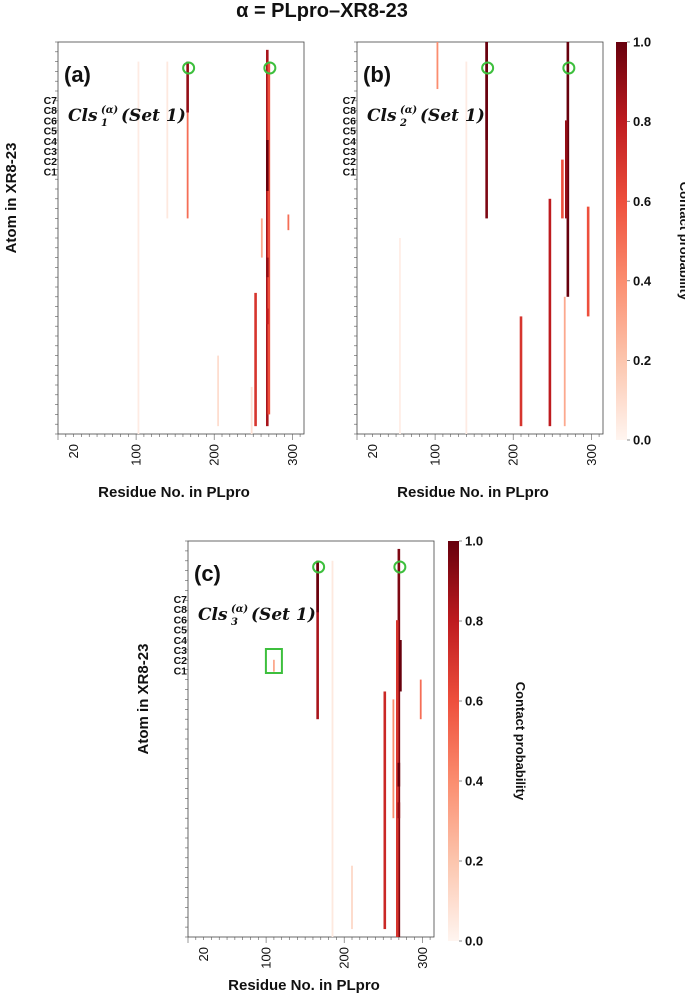  I want to click on cluster-label-sub: 1, so click(104, 123).